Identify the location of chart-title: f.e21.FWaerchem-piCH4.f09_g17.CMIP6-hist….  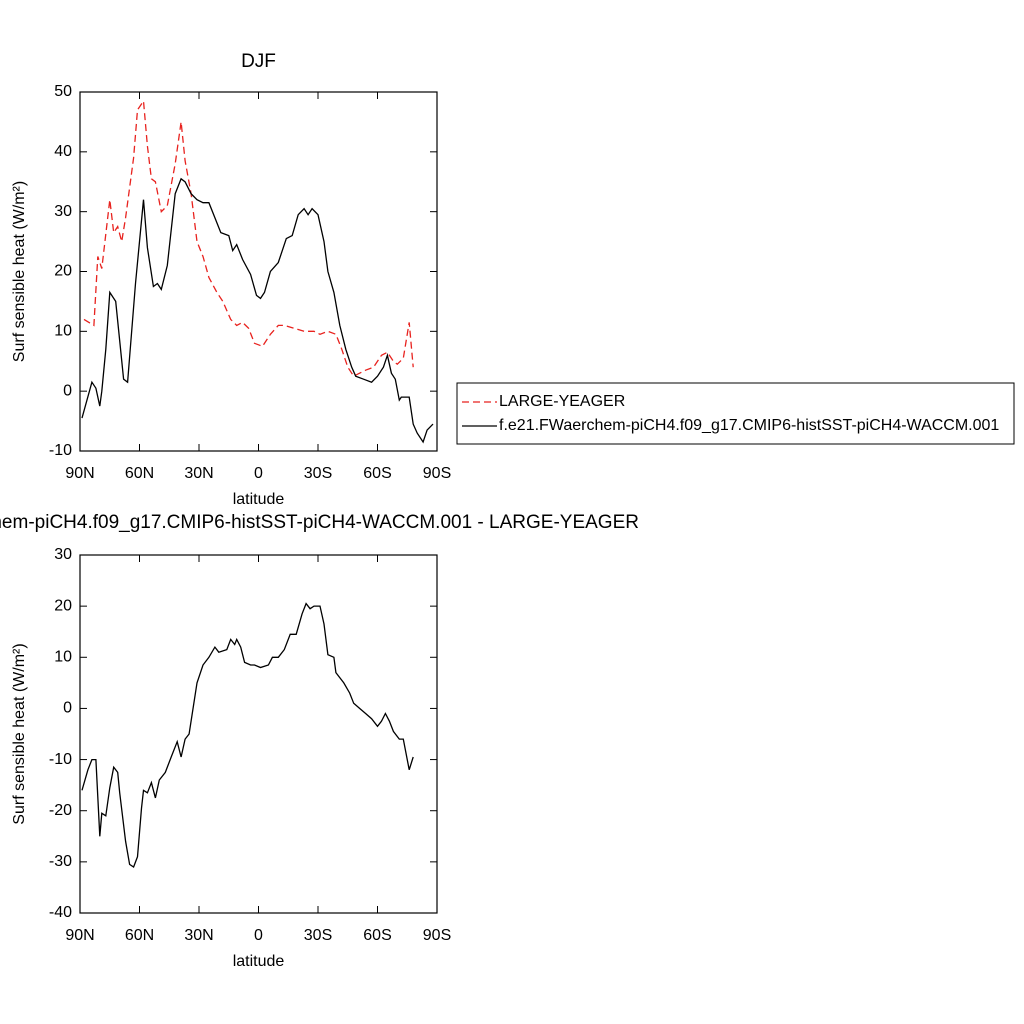
(319, 522).